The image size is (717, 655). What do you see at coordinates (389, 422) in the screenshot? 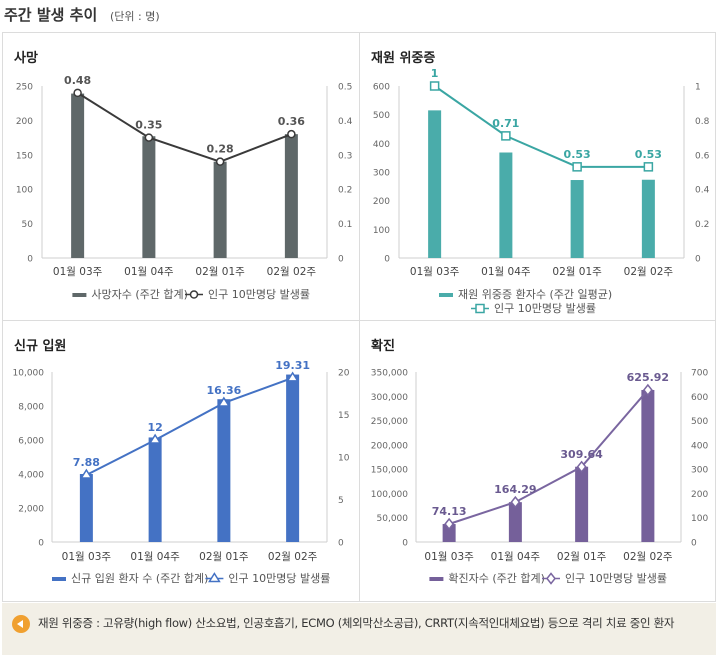
I see `y-left-tick-label: 250,000` at bounding box center [389, 422].